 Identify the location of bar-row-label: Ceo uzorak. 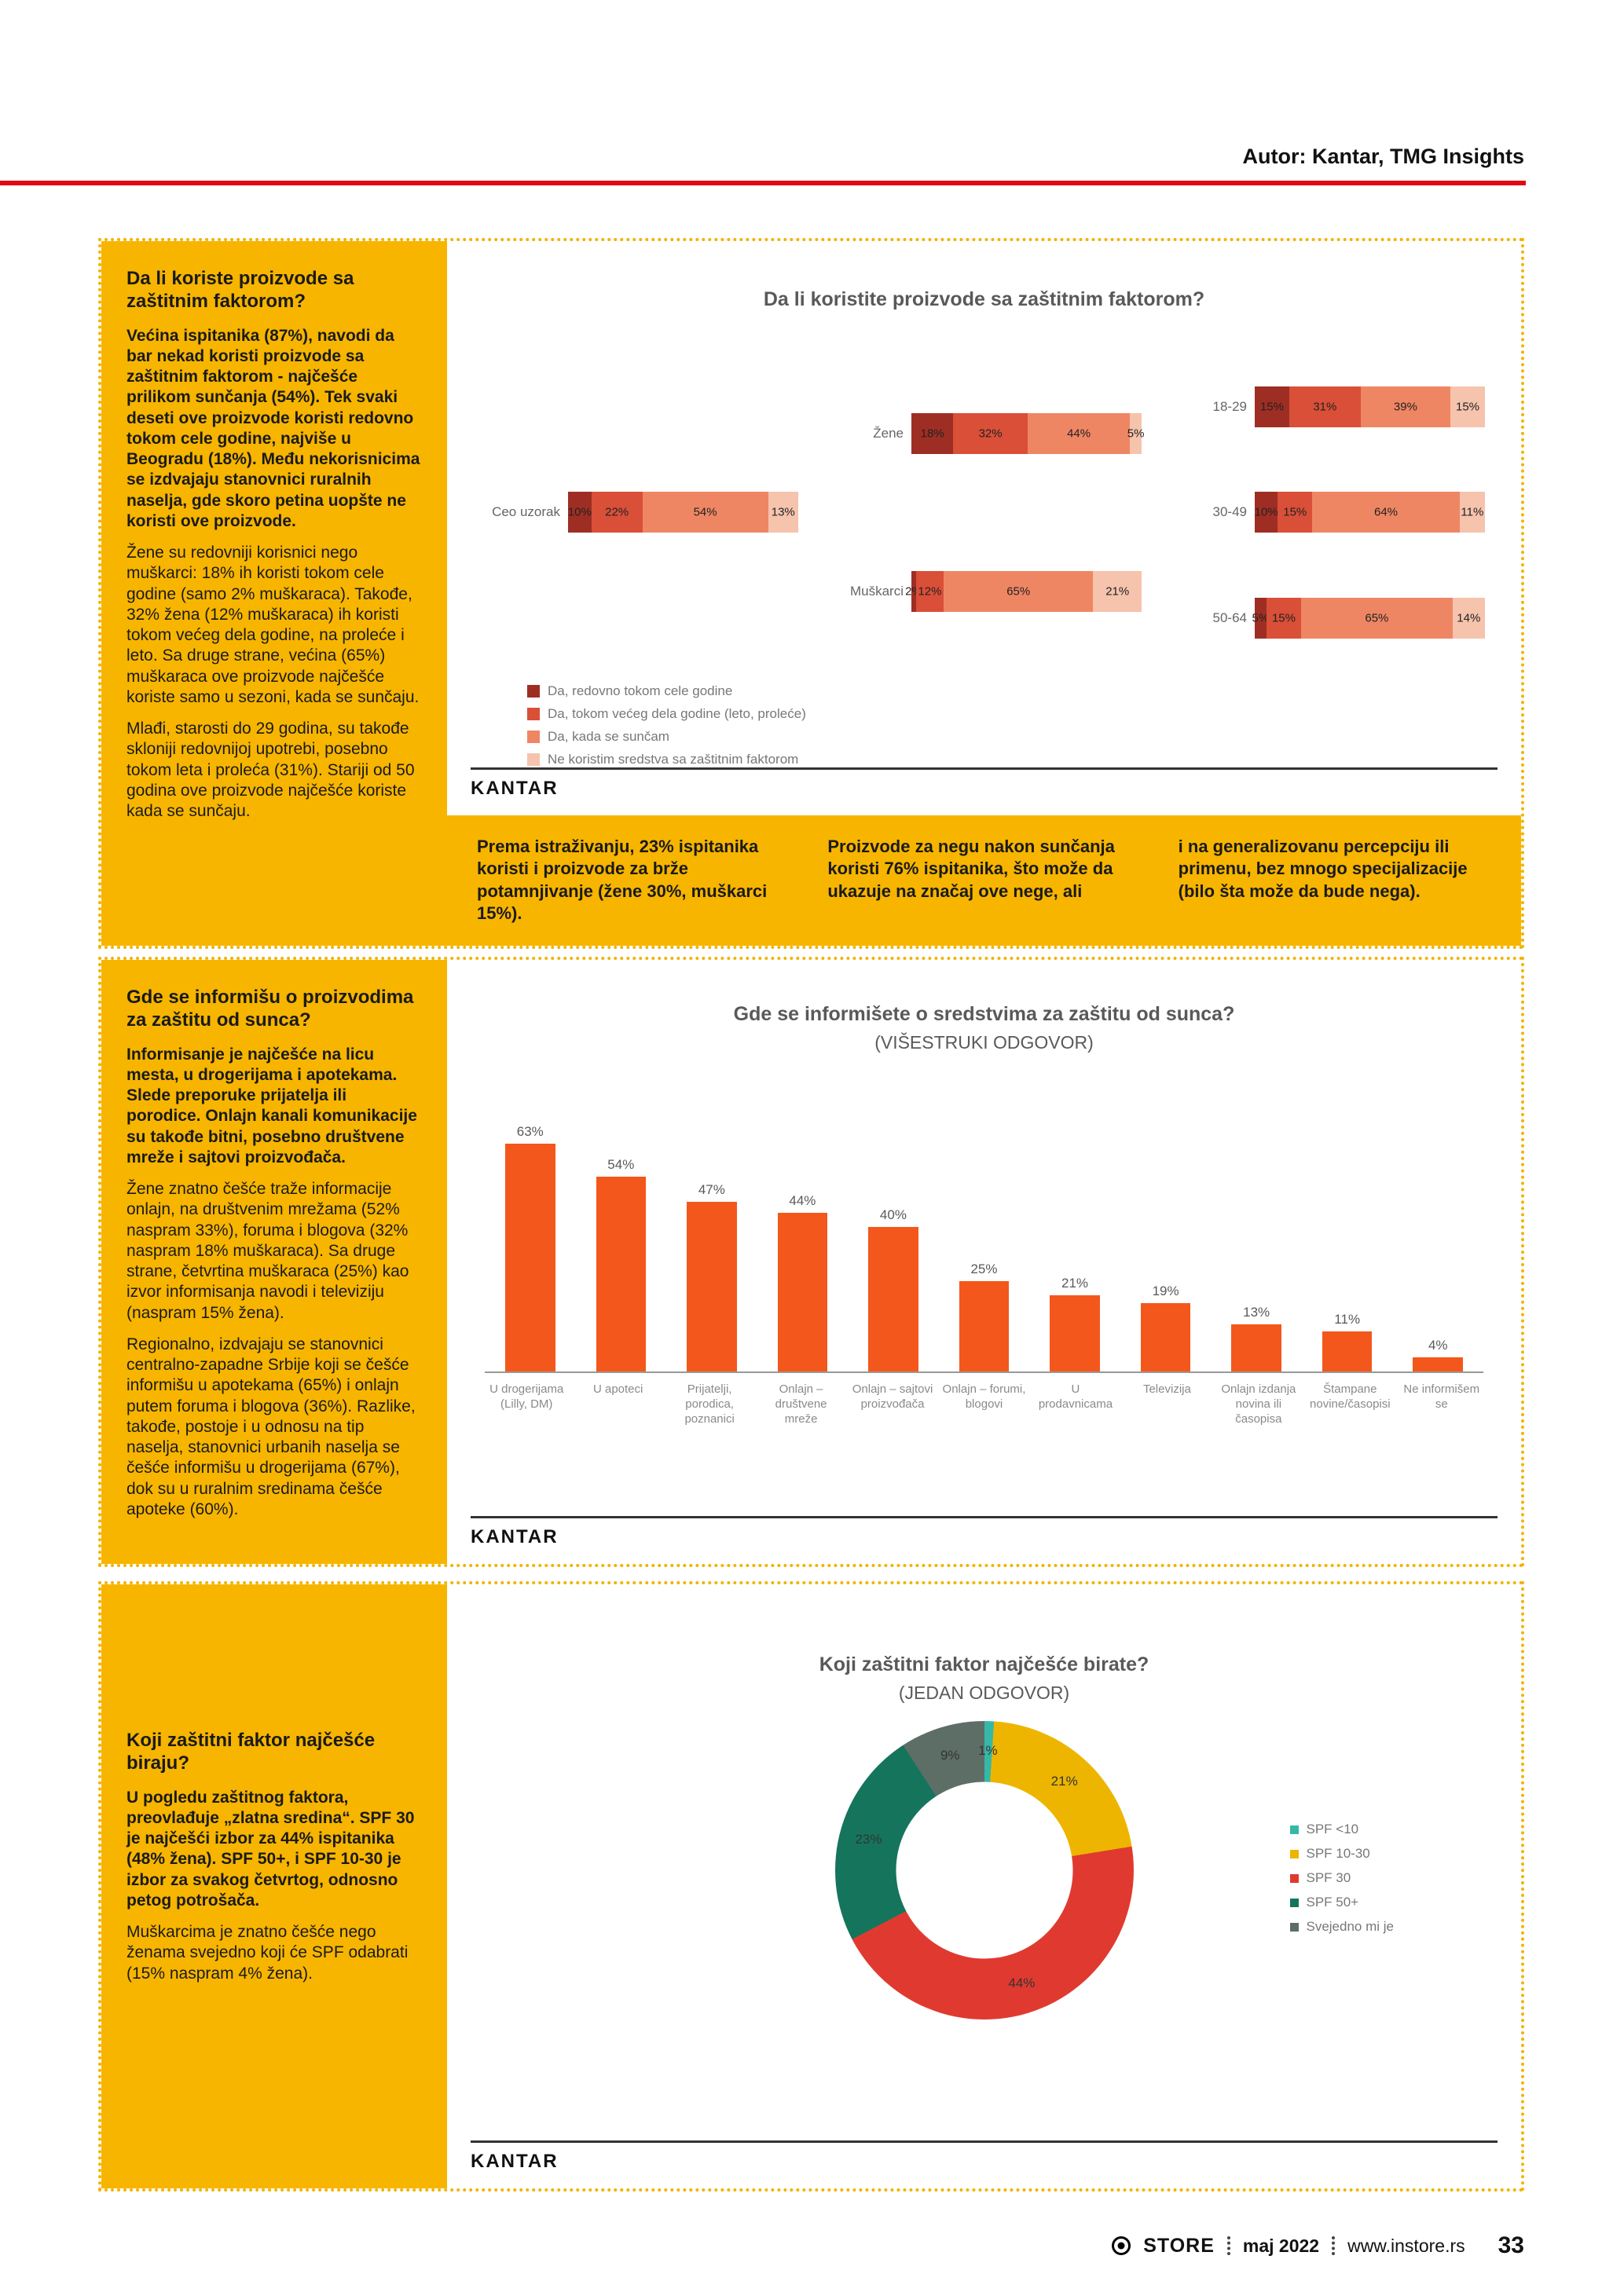
(526, 512).